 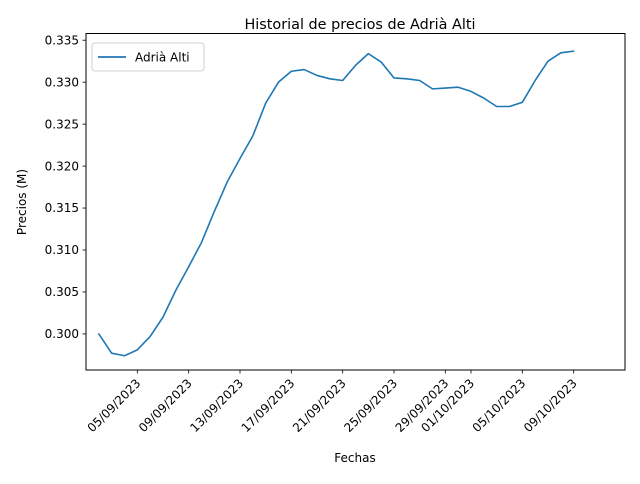 I want to click on x-axis-label: Fechas, so click(x=354, y=458).